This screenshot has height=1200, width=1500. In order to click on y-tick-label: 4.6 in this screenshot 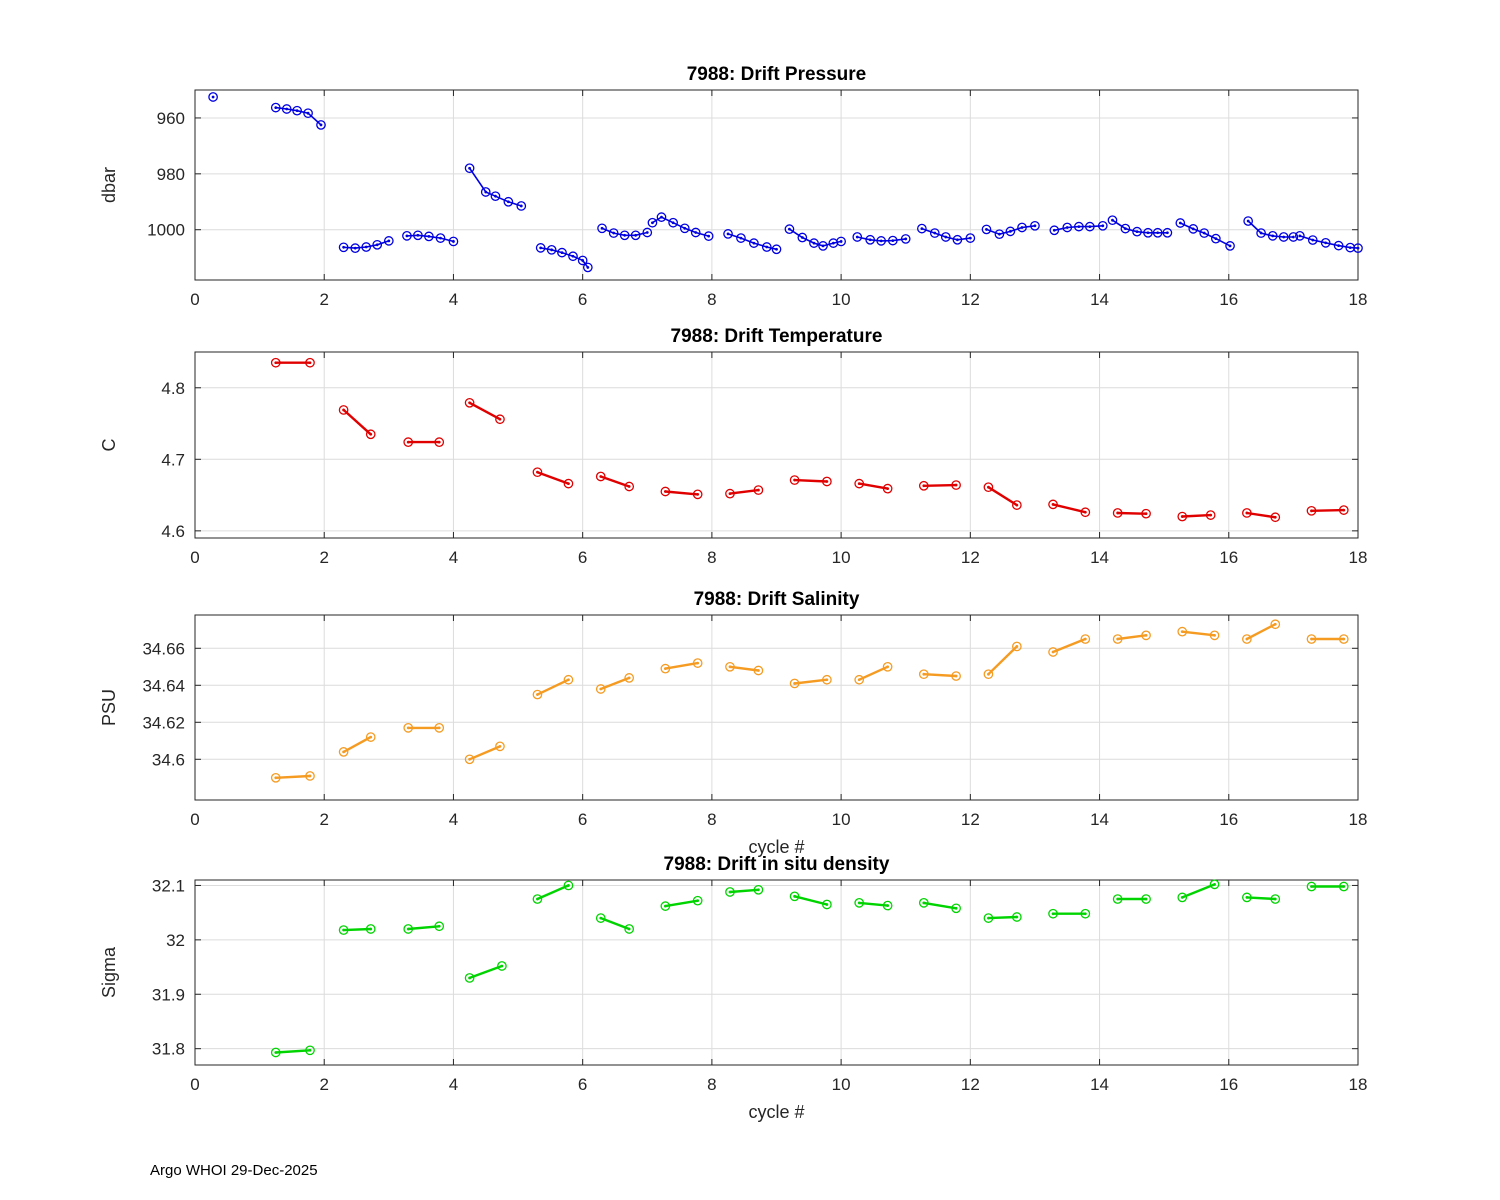, I will do `click(173, 531)`.